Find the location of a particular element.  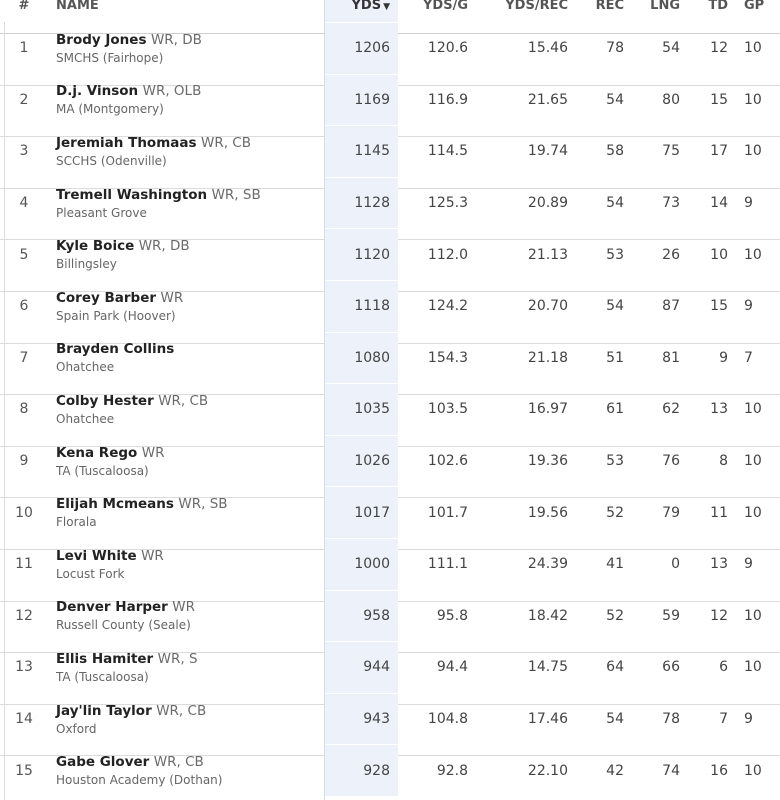

yds-cell: 1000 is located at coordinates (360, 564).